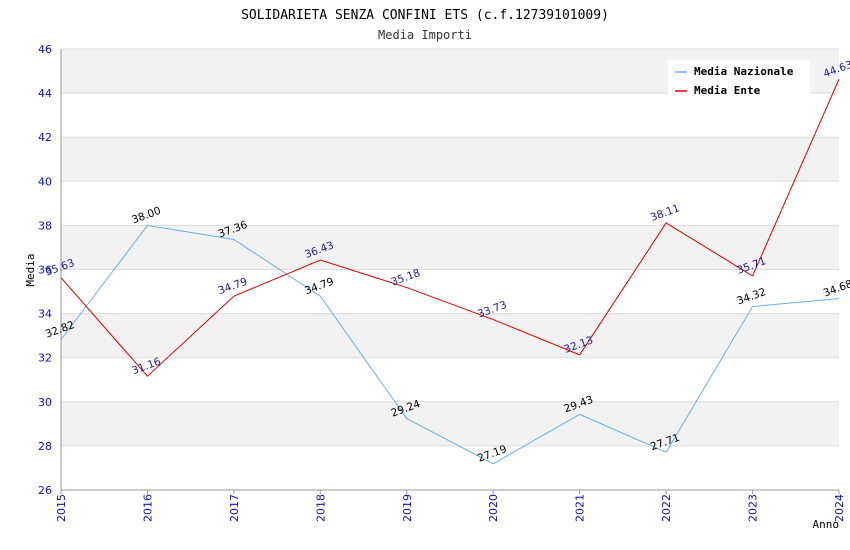 The width and height of the screenshot is (850, 550). Describe the element at coordinates (493, 508) in the screenshot. I see `x-tick-label: 2020` at that location.